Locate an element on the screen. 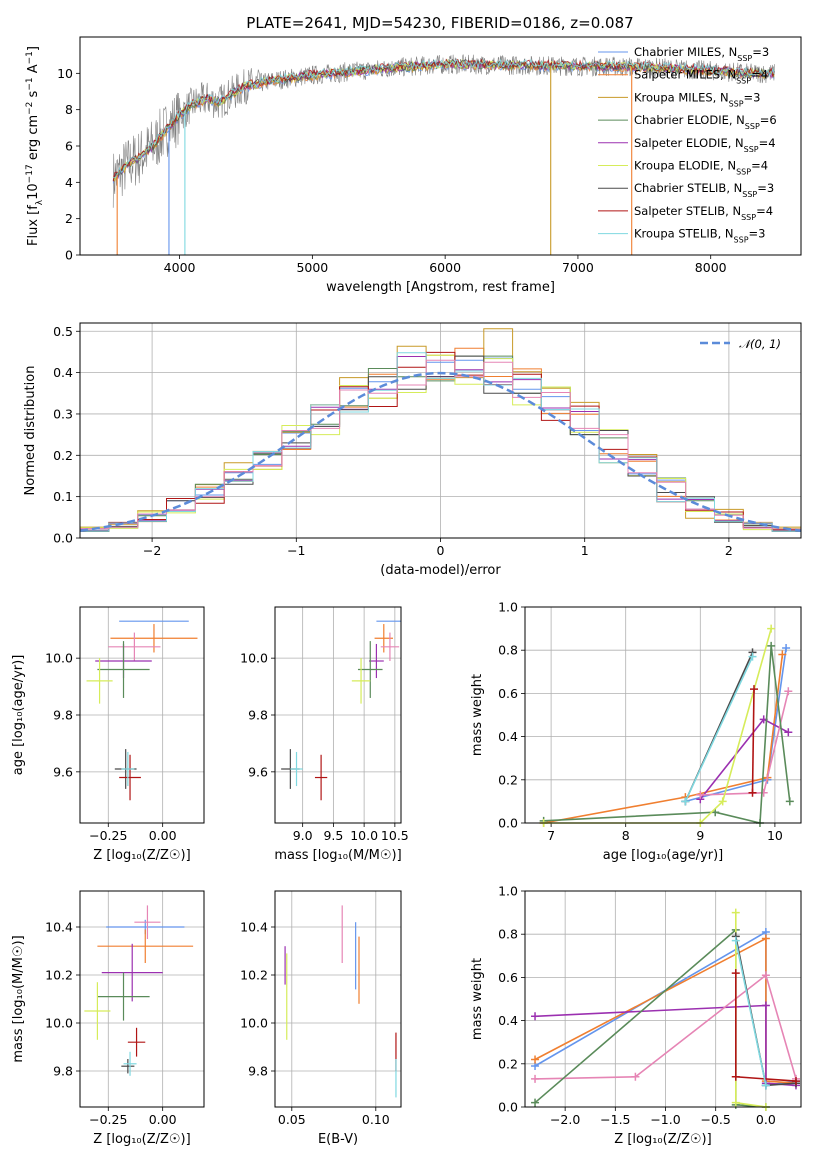  x-tick-label: 10.5 is located at coordinates (395, 835).